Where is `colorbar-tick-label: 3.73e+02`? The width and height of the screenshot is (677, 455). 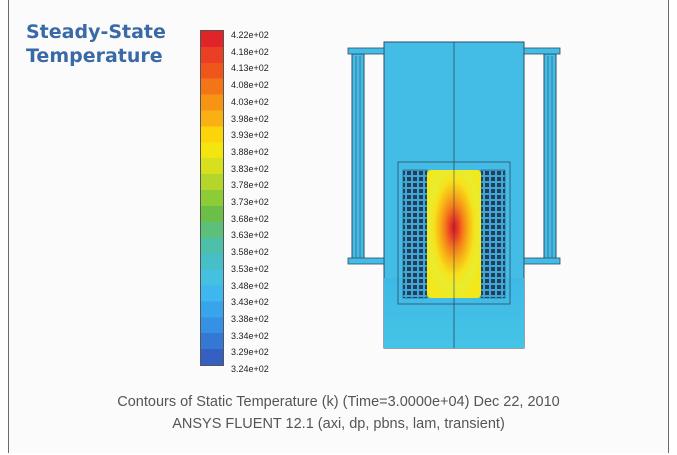
colorbar-tick-label: 3.73e+02 is located at coordinates (250, 202).